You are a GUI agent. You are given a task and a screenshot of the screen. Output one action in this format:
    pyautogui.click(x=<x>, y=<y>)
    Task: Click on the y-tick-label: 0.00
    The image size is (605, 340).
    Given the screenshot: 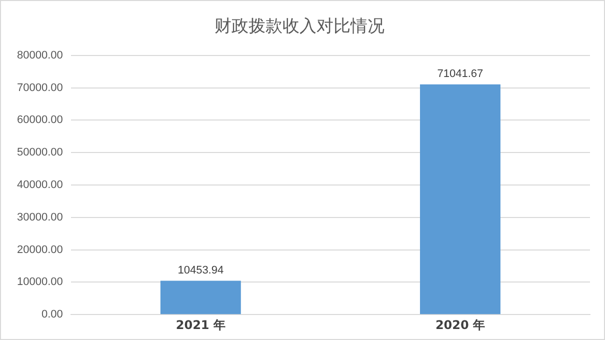 What is the action you would take?
    pyautogui.click(x=52, y=314)
    